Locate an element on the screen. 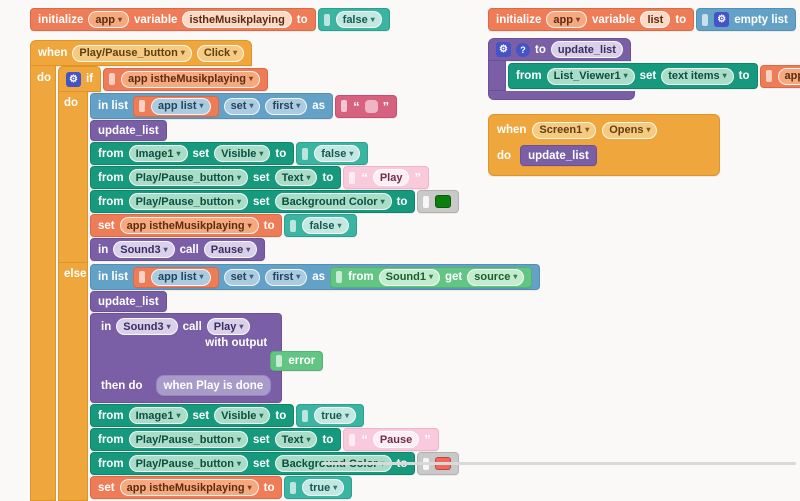 The image size is (800, 501). condition-getter-block: app istheMusikplaying▾ is located at coordinates (185, 79).